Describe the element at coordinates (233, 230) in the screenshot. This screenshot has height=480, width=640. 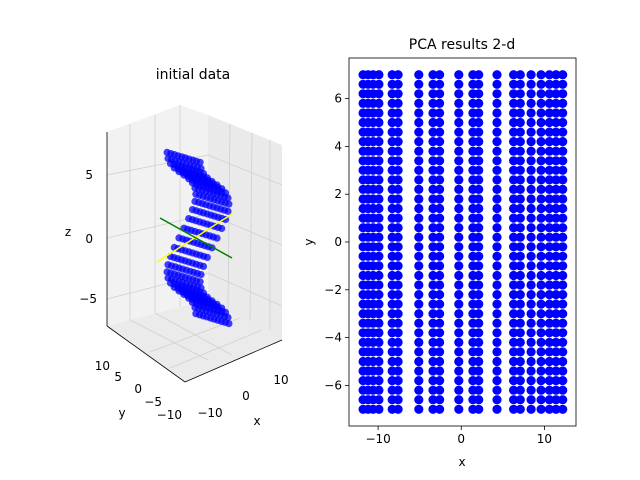
I see `3d-right-pane` at that location.